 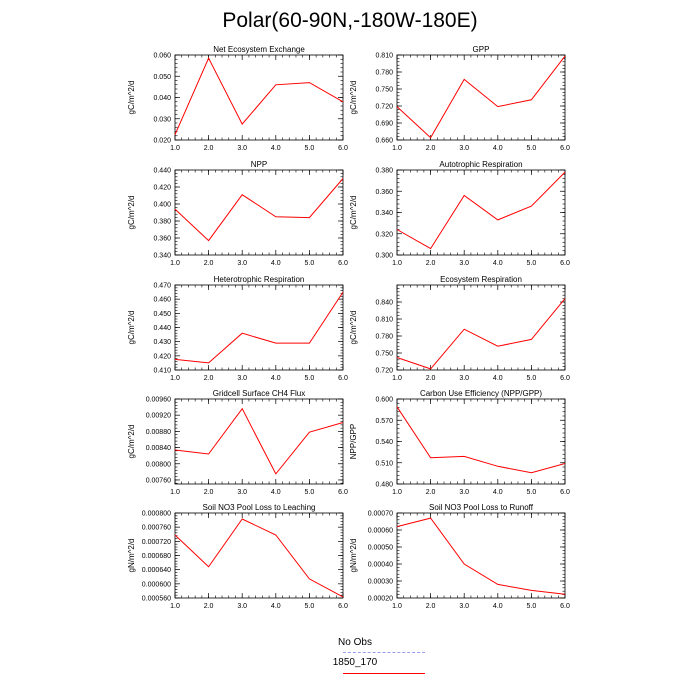 I want to click on y-tick-label: 0.00840, so click(x=158, y=448).